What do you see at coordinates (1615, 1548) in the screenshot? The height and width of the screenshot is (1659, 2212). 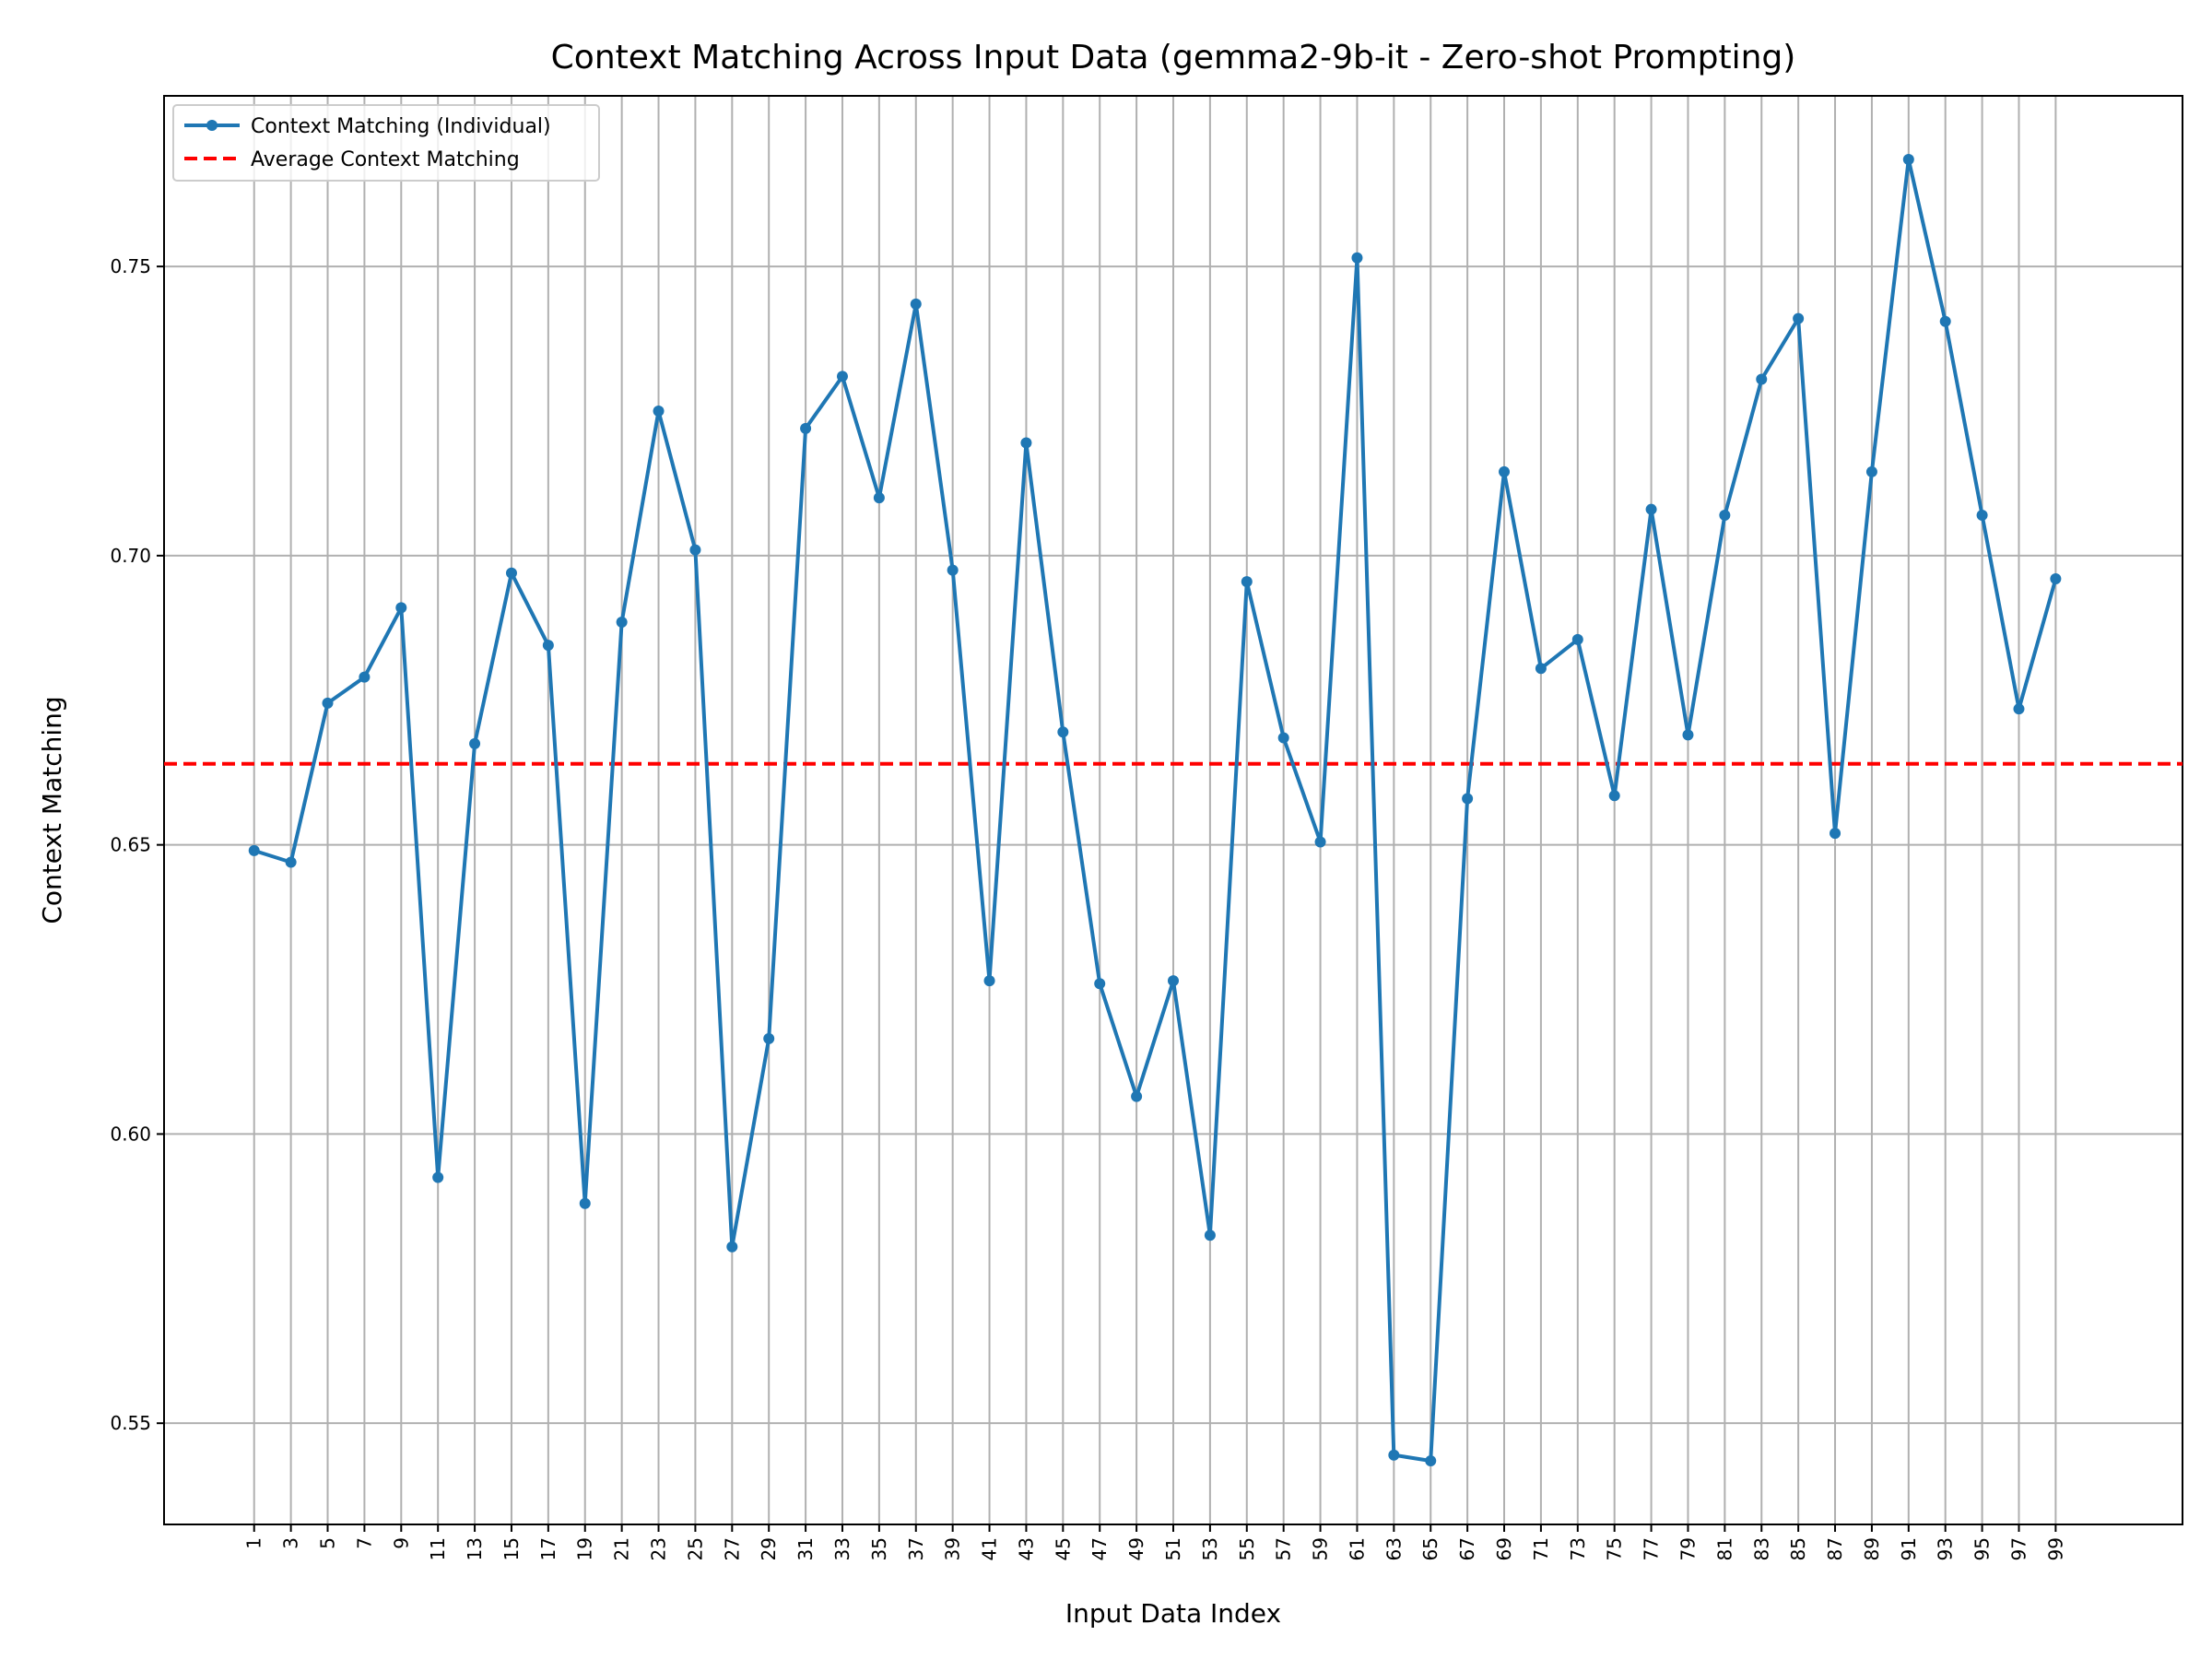 I see `x-tick-label: 75` at bounding box center [1615, 1548].